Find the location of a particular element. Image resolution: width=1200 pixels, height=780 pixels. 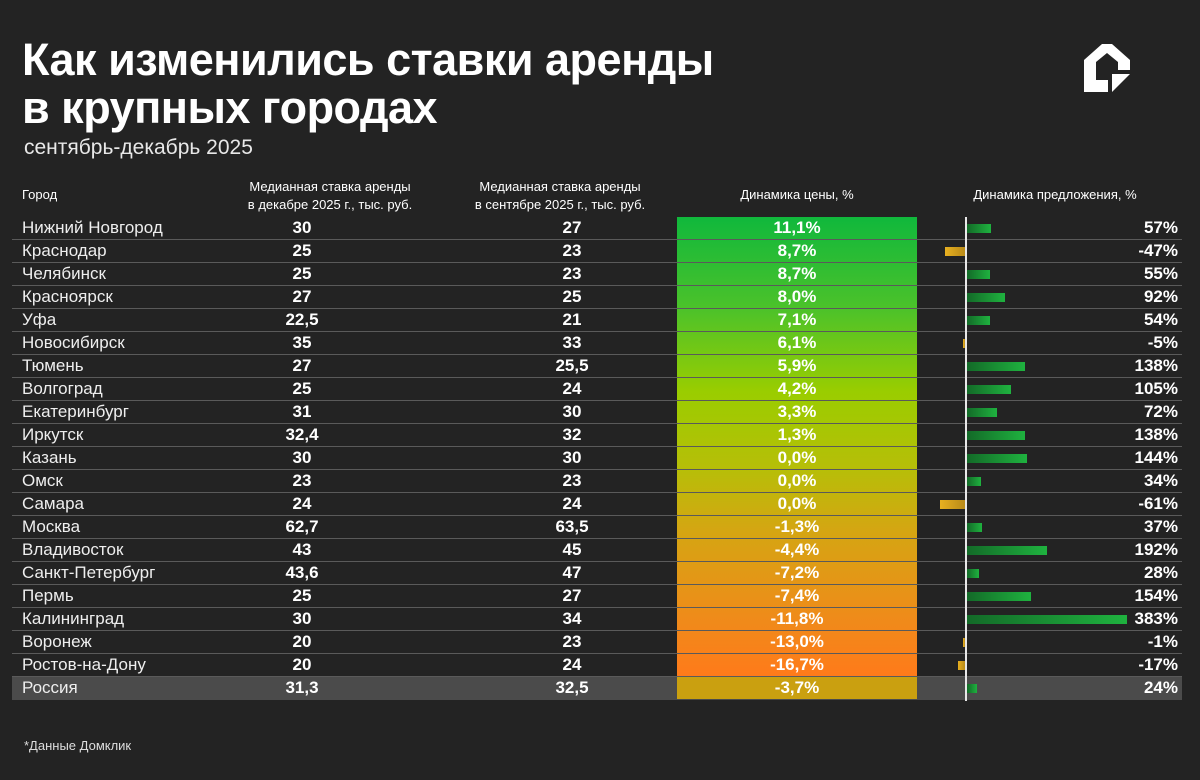

city-name: Иркутск is located at coordinates (53, 434).